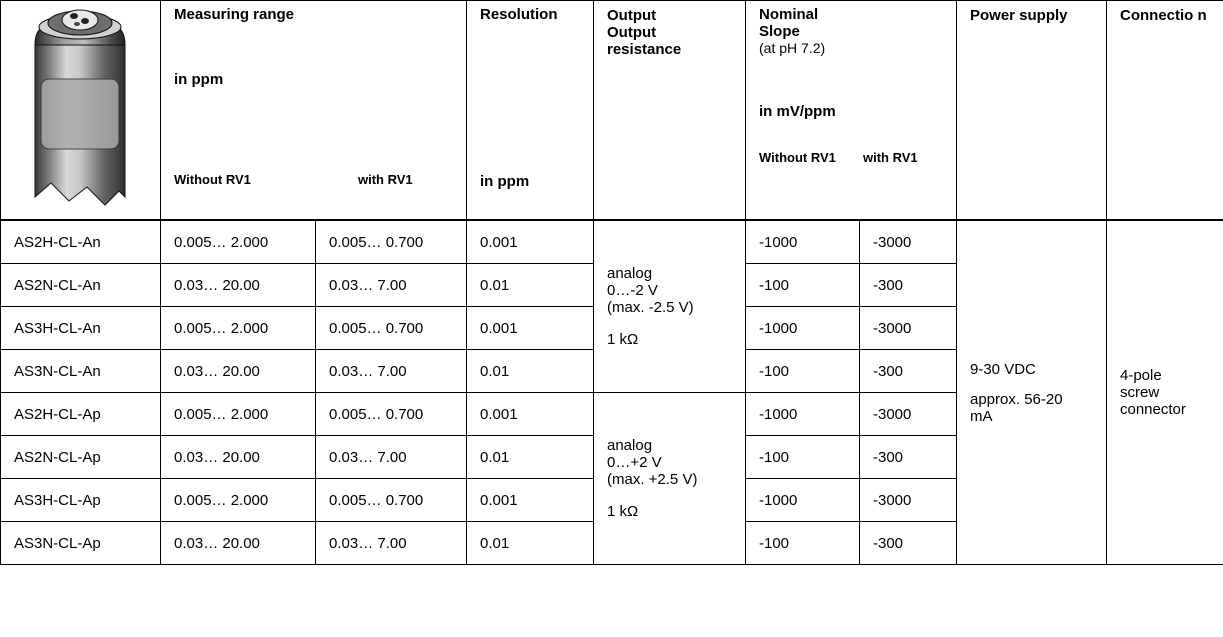  What do you see at coordinates (652, 479) in the screenshot?
I see `output-max: (max. +2.5 V)` at bounding box center [652, 479].